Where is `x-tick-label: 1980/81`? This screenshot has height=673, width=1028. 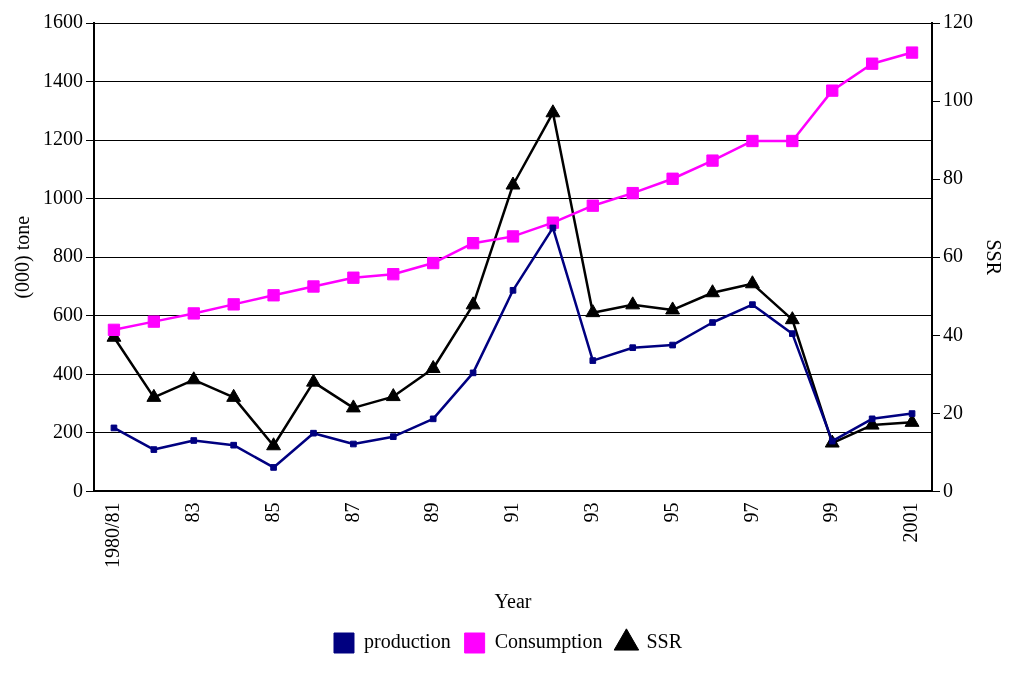
x-tick-label: 1980/81 is located at coordinates (112, 535).